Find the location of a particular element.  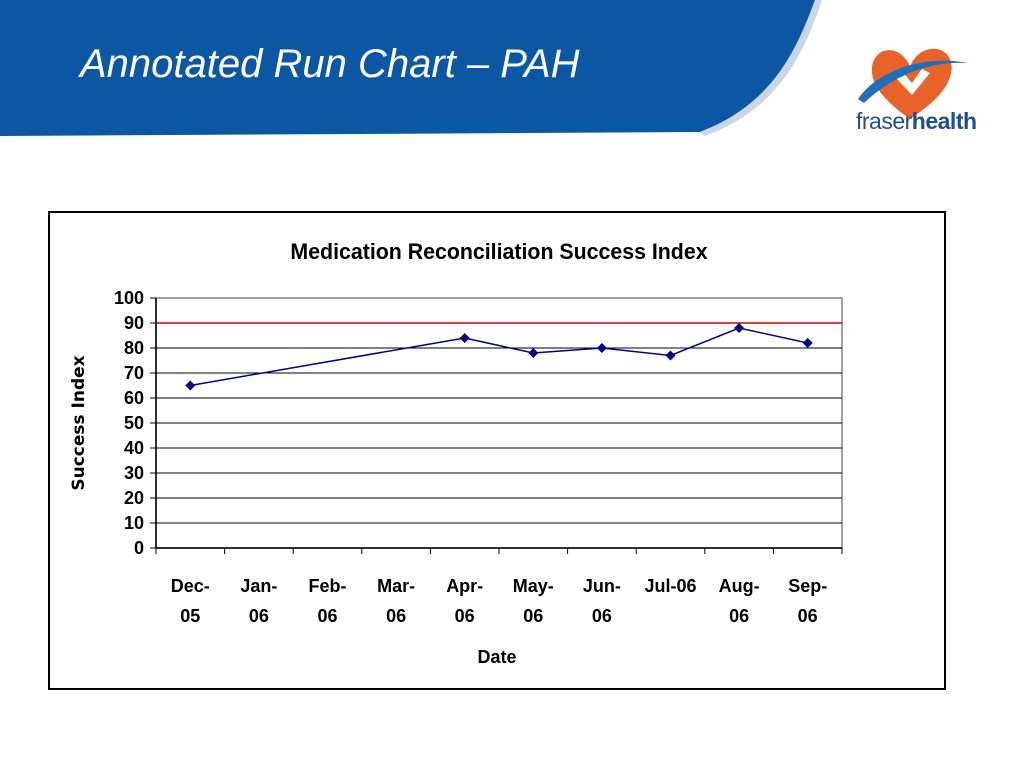

x-tick-label: Jul-06 is located at coordinates (670, 586).